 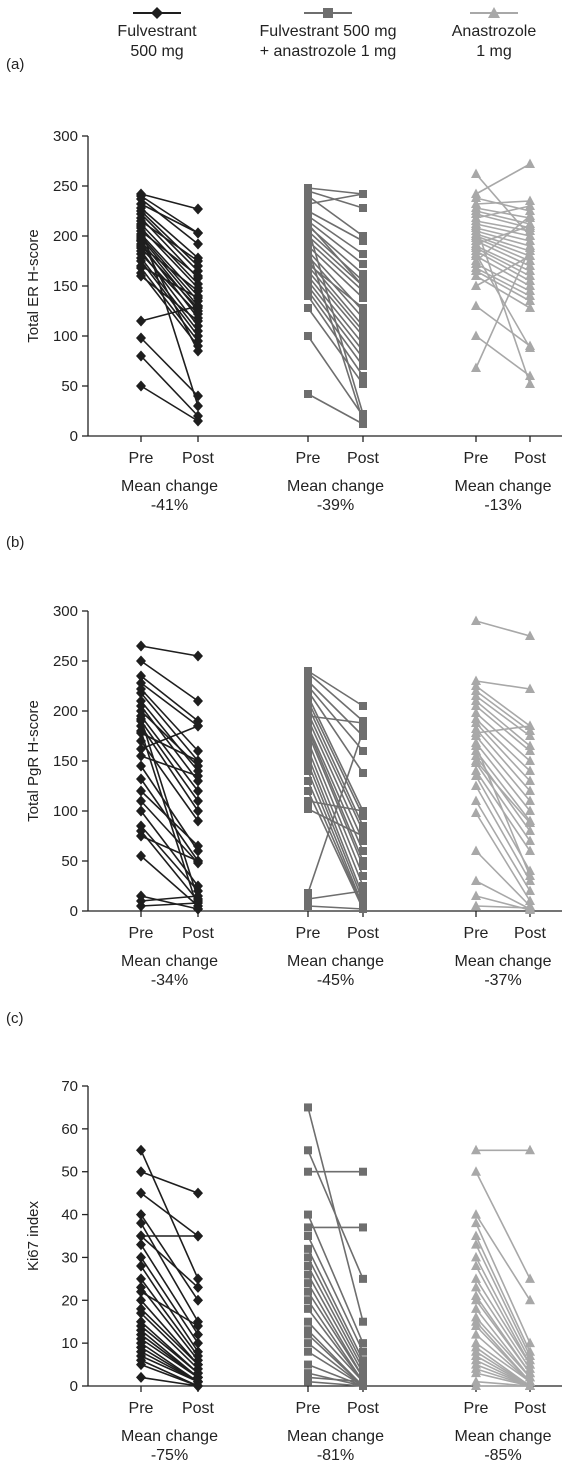 I want to click on mean-change-value: -39%, so click(x=335, y=505).